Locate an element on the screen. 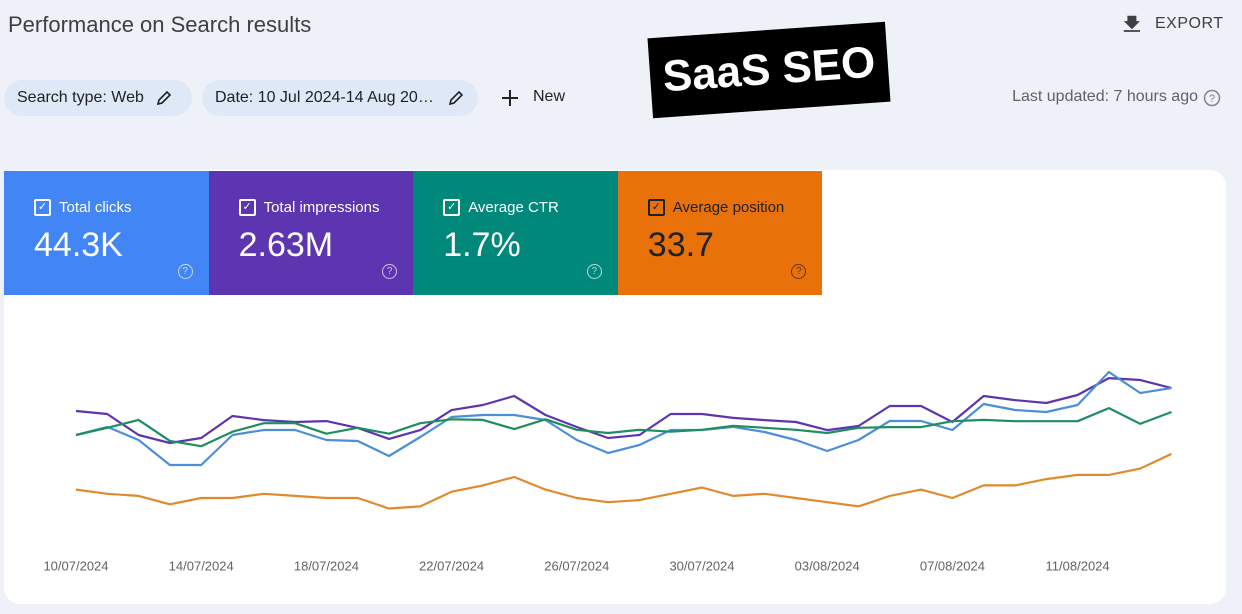 The image size is (1242, 614). metric-label-row: ✓ Total impressions is located at coordinates (326, 207).